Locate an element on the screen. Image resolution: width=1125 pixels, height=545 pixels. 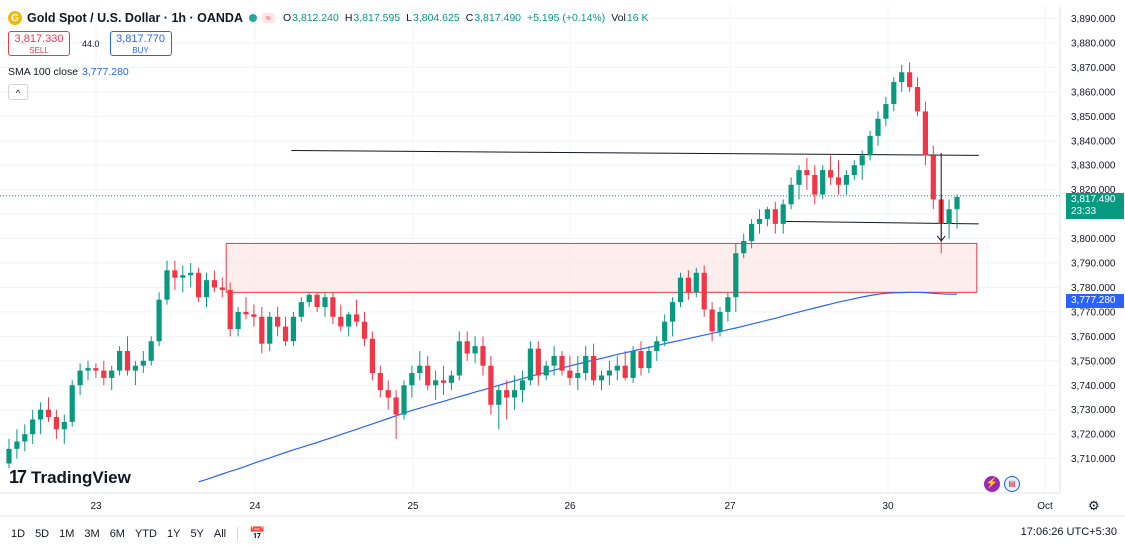
buy-button: 3,817.770 BUY is located at coordinates (140, 43).